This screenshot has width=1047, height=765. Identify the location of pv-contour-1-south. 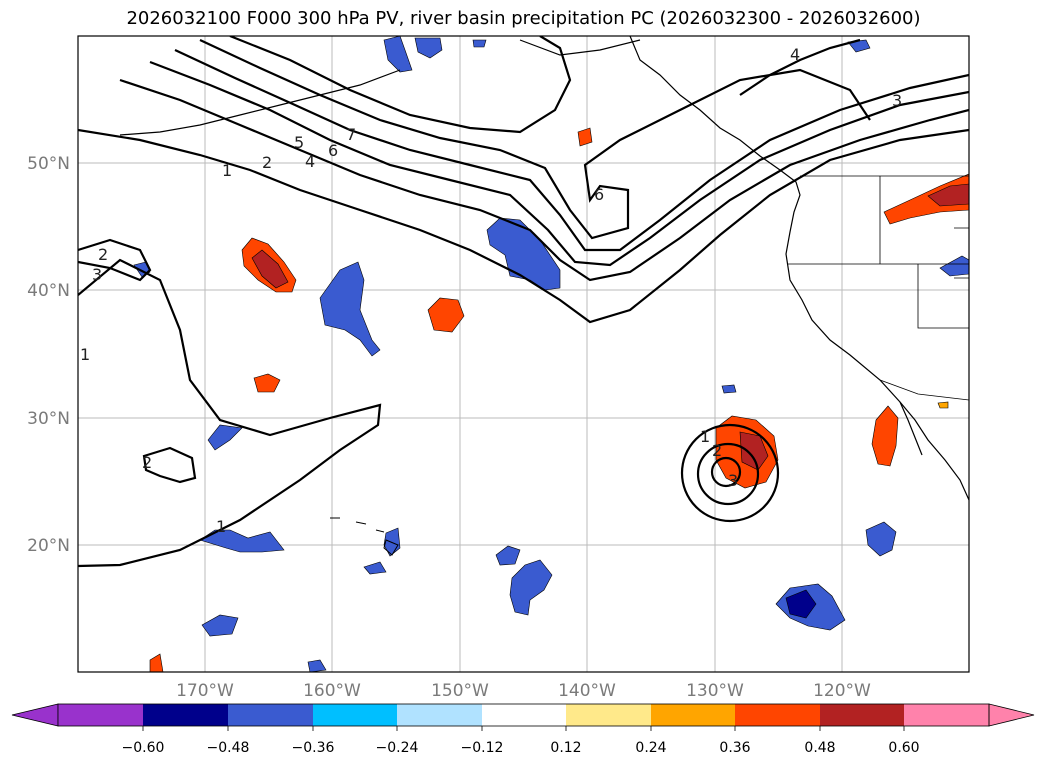
(230, 413).